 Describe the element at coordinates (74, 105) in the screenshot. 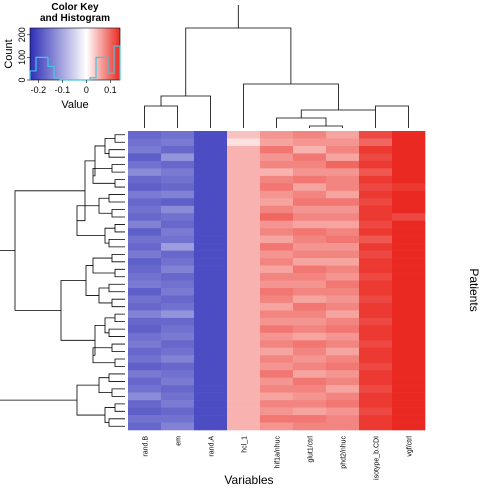

I see `key-x-label: Value` at that location.